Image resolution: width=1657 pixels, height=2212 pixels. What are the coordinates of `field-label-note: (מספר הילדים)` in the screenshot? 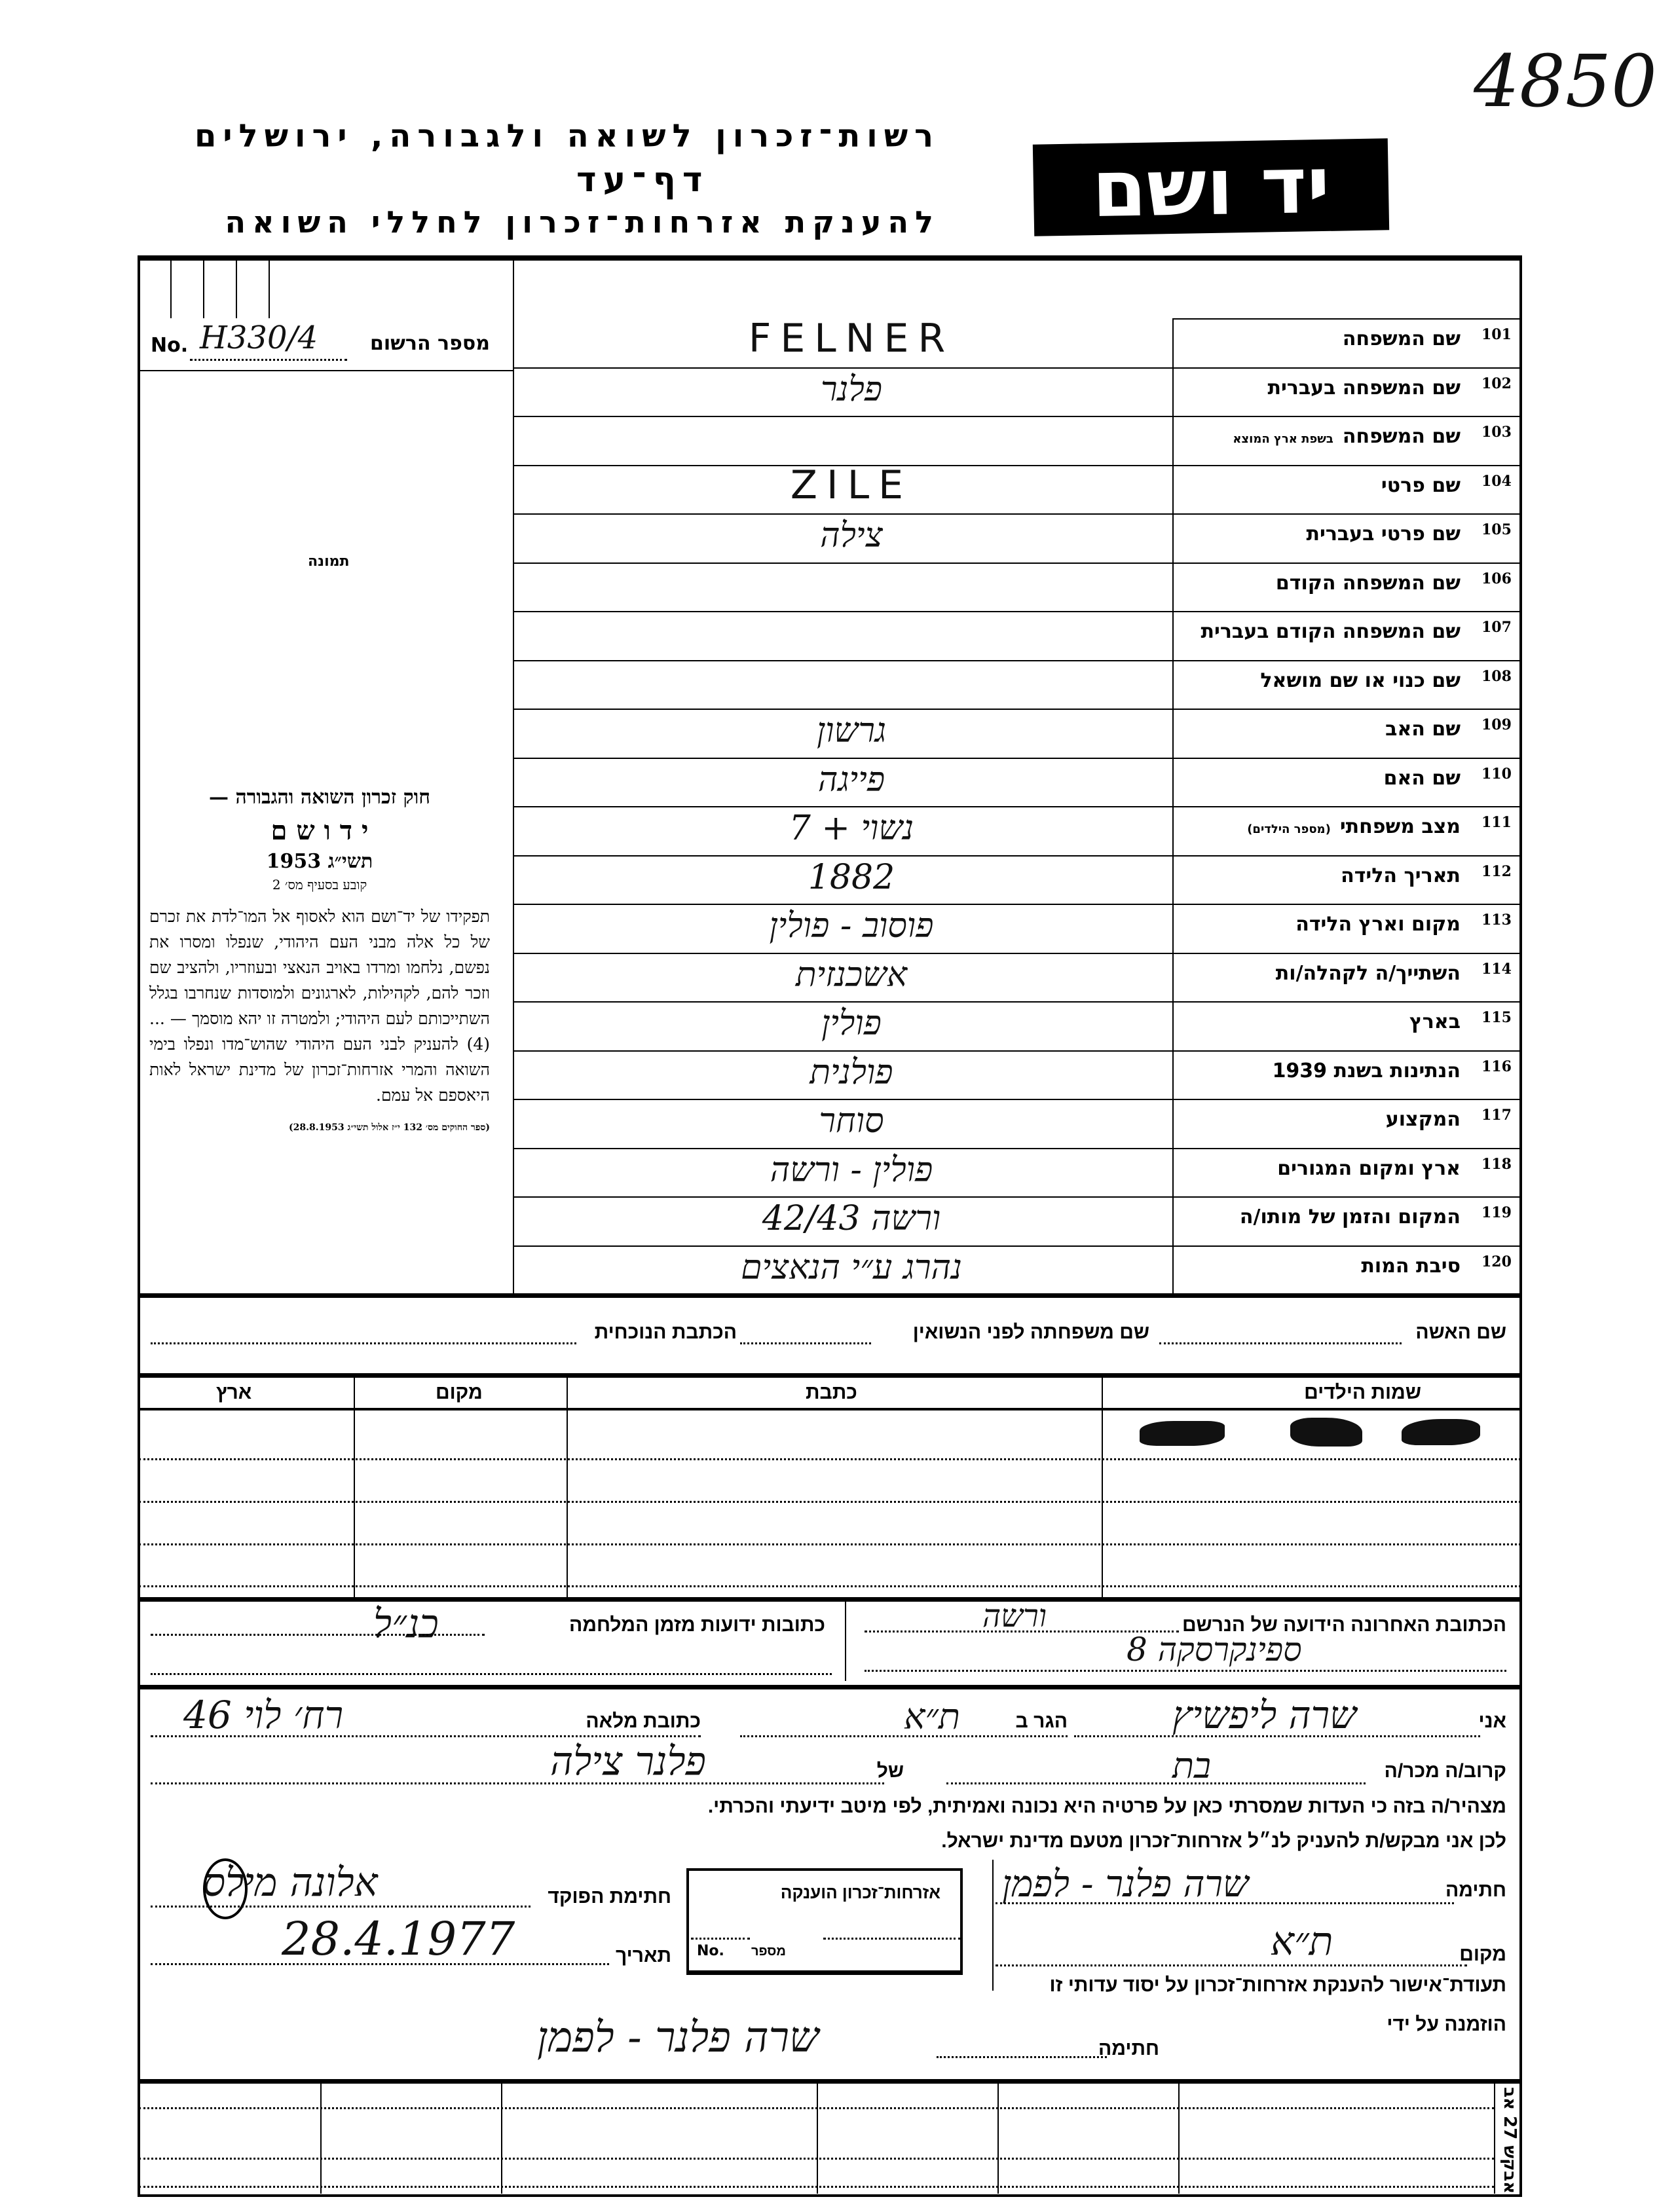 It's located at (1289, 829).